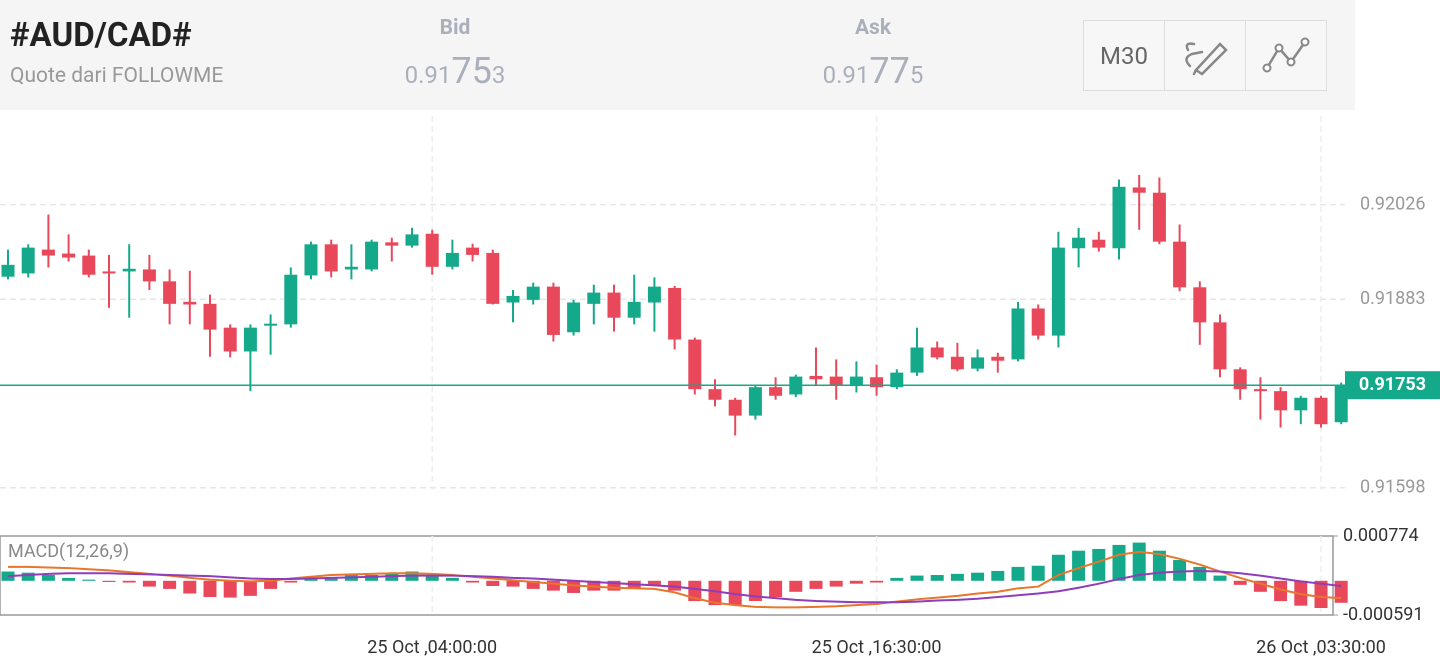 This screenshot has height=656, width=1440. Describe the element at coordinates (471, 71) in the screenshot. I see `bid-pips: 75` at that location.